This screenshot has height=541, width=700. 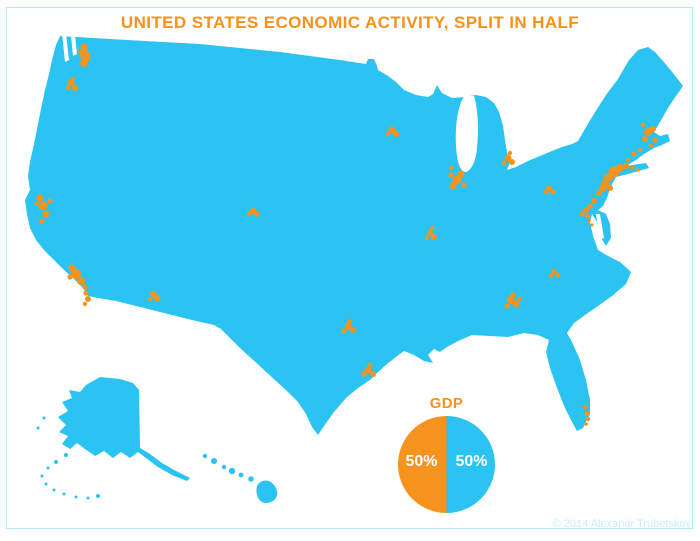 I want to click on metro-blob-pittsburgh, so click(x=549, y=190).